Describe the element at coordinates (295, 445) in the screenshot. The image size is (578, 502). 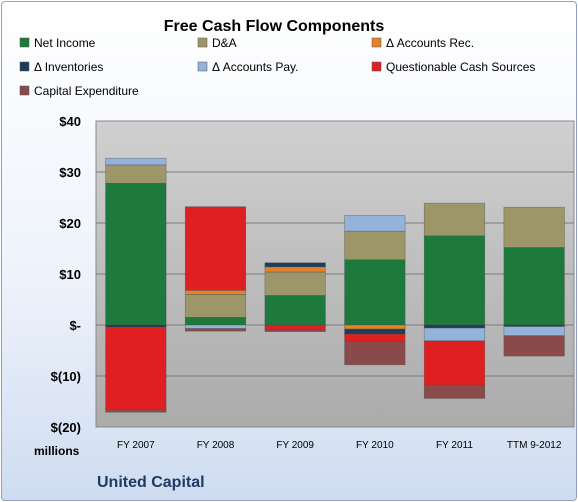
I see `x-tick-label: FY 2009` at that location.